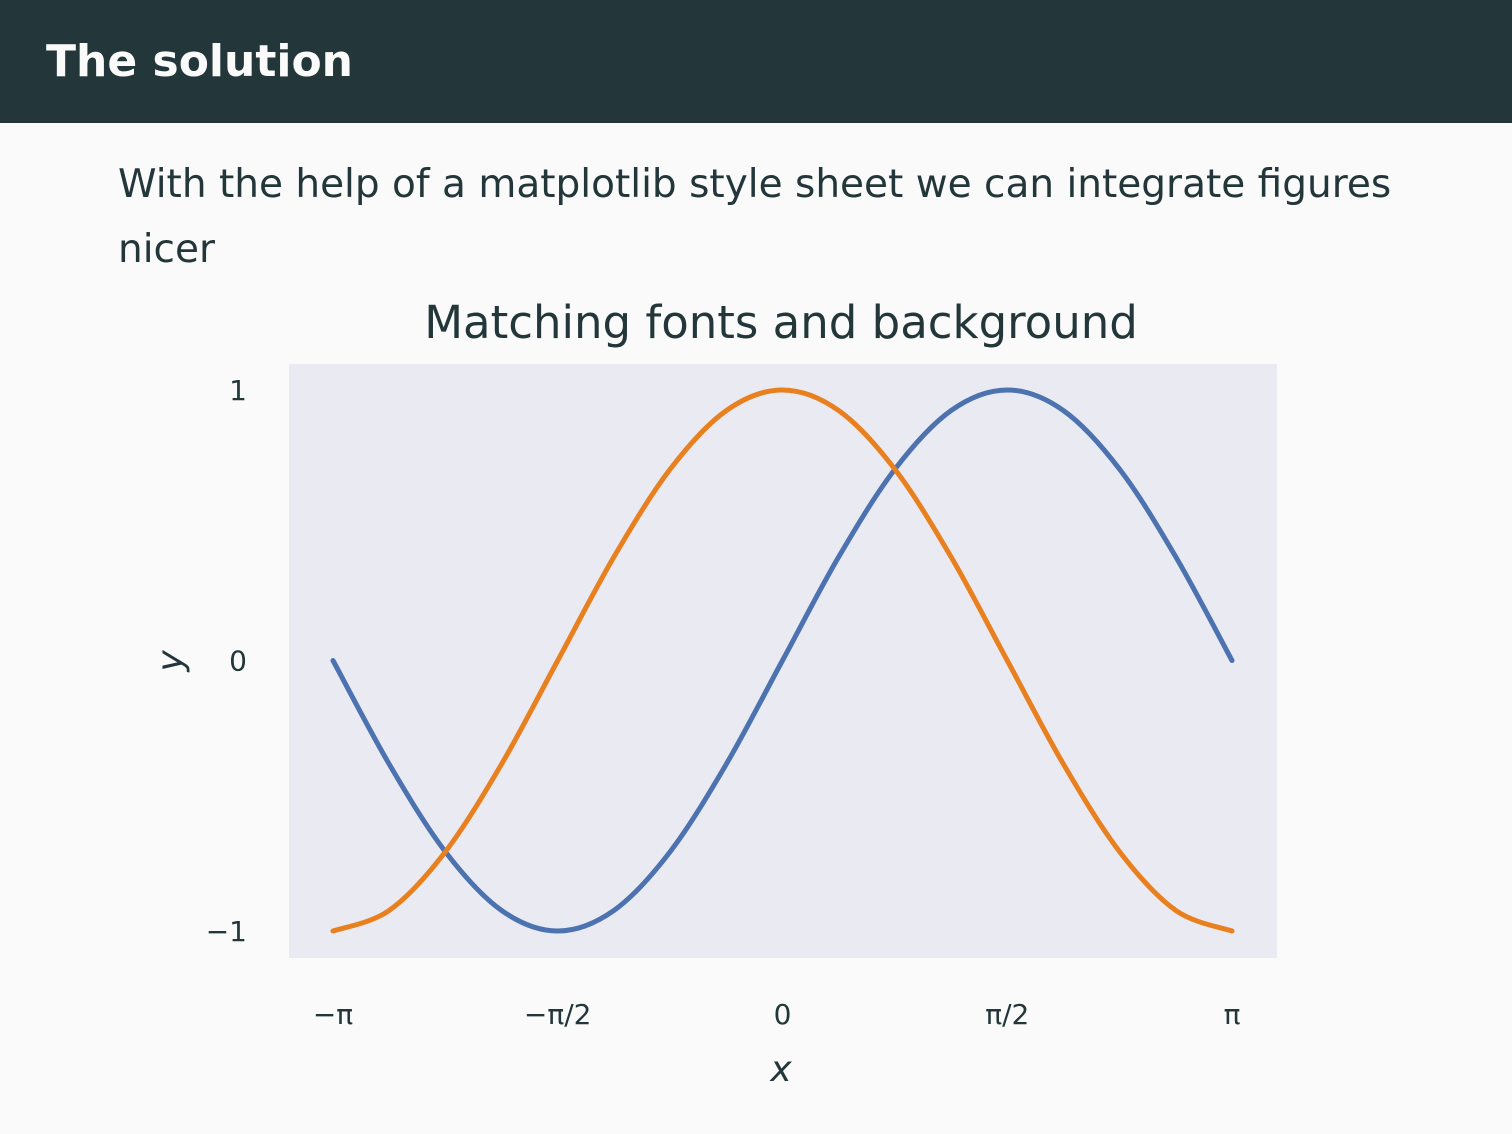  I want to click on y-tick-label: 0, so click(238, 661).